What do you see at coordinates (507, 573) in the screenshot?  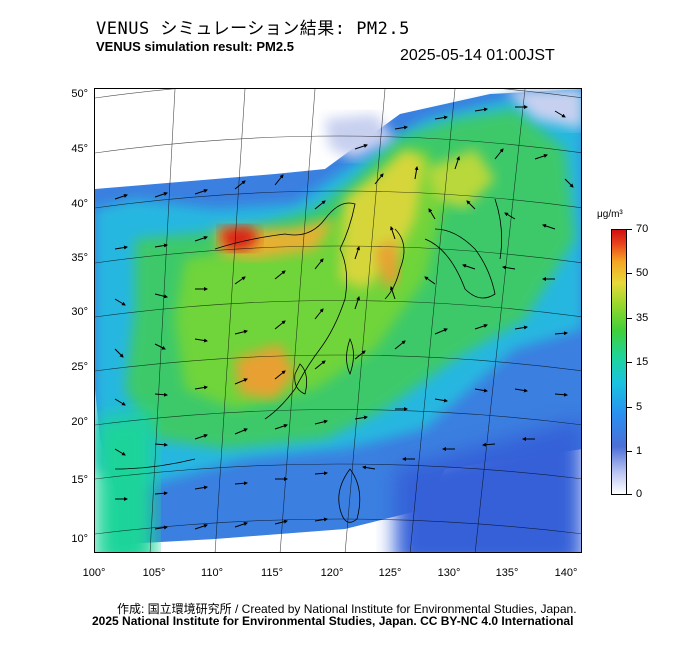 I see `lon-label-135: 135°` at bounding box center [507, 573].